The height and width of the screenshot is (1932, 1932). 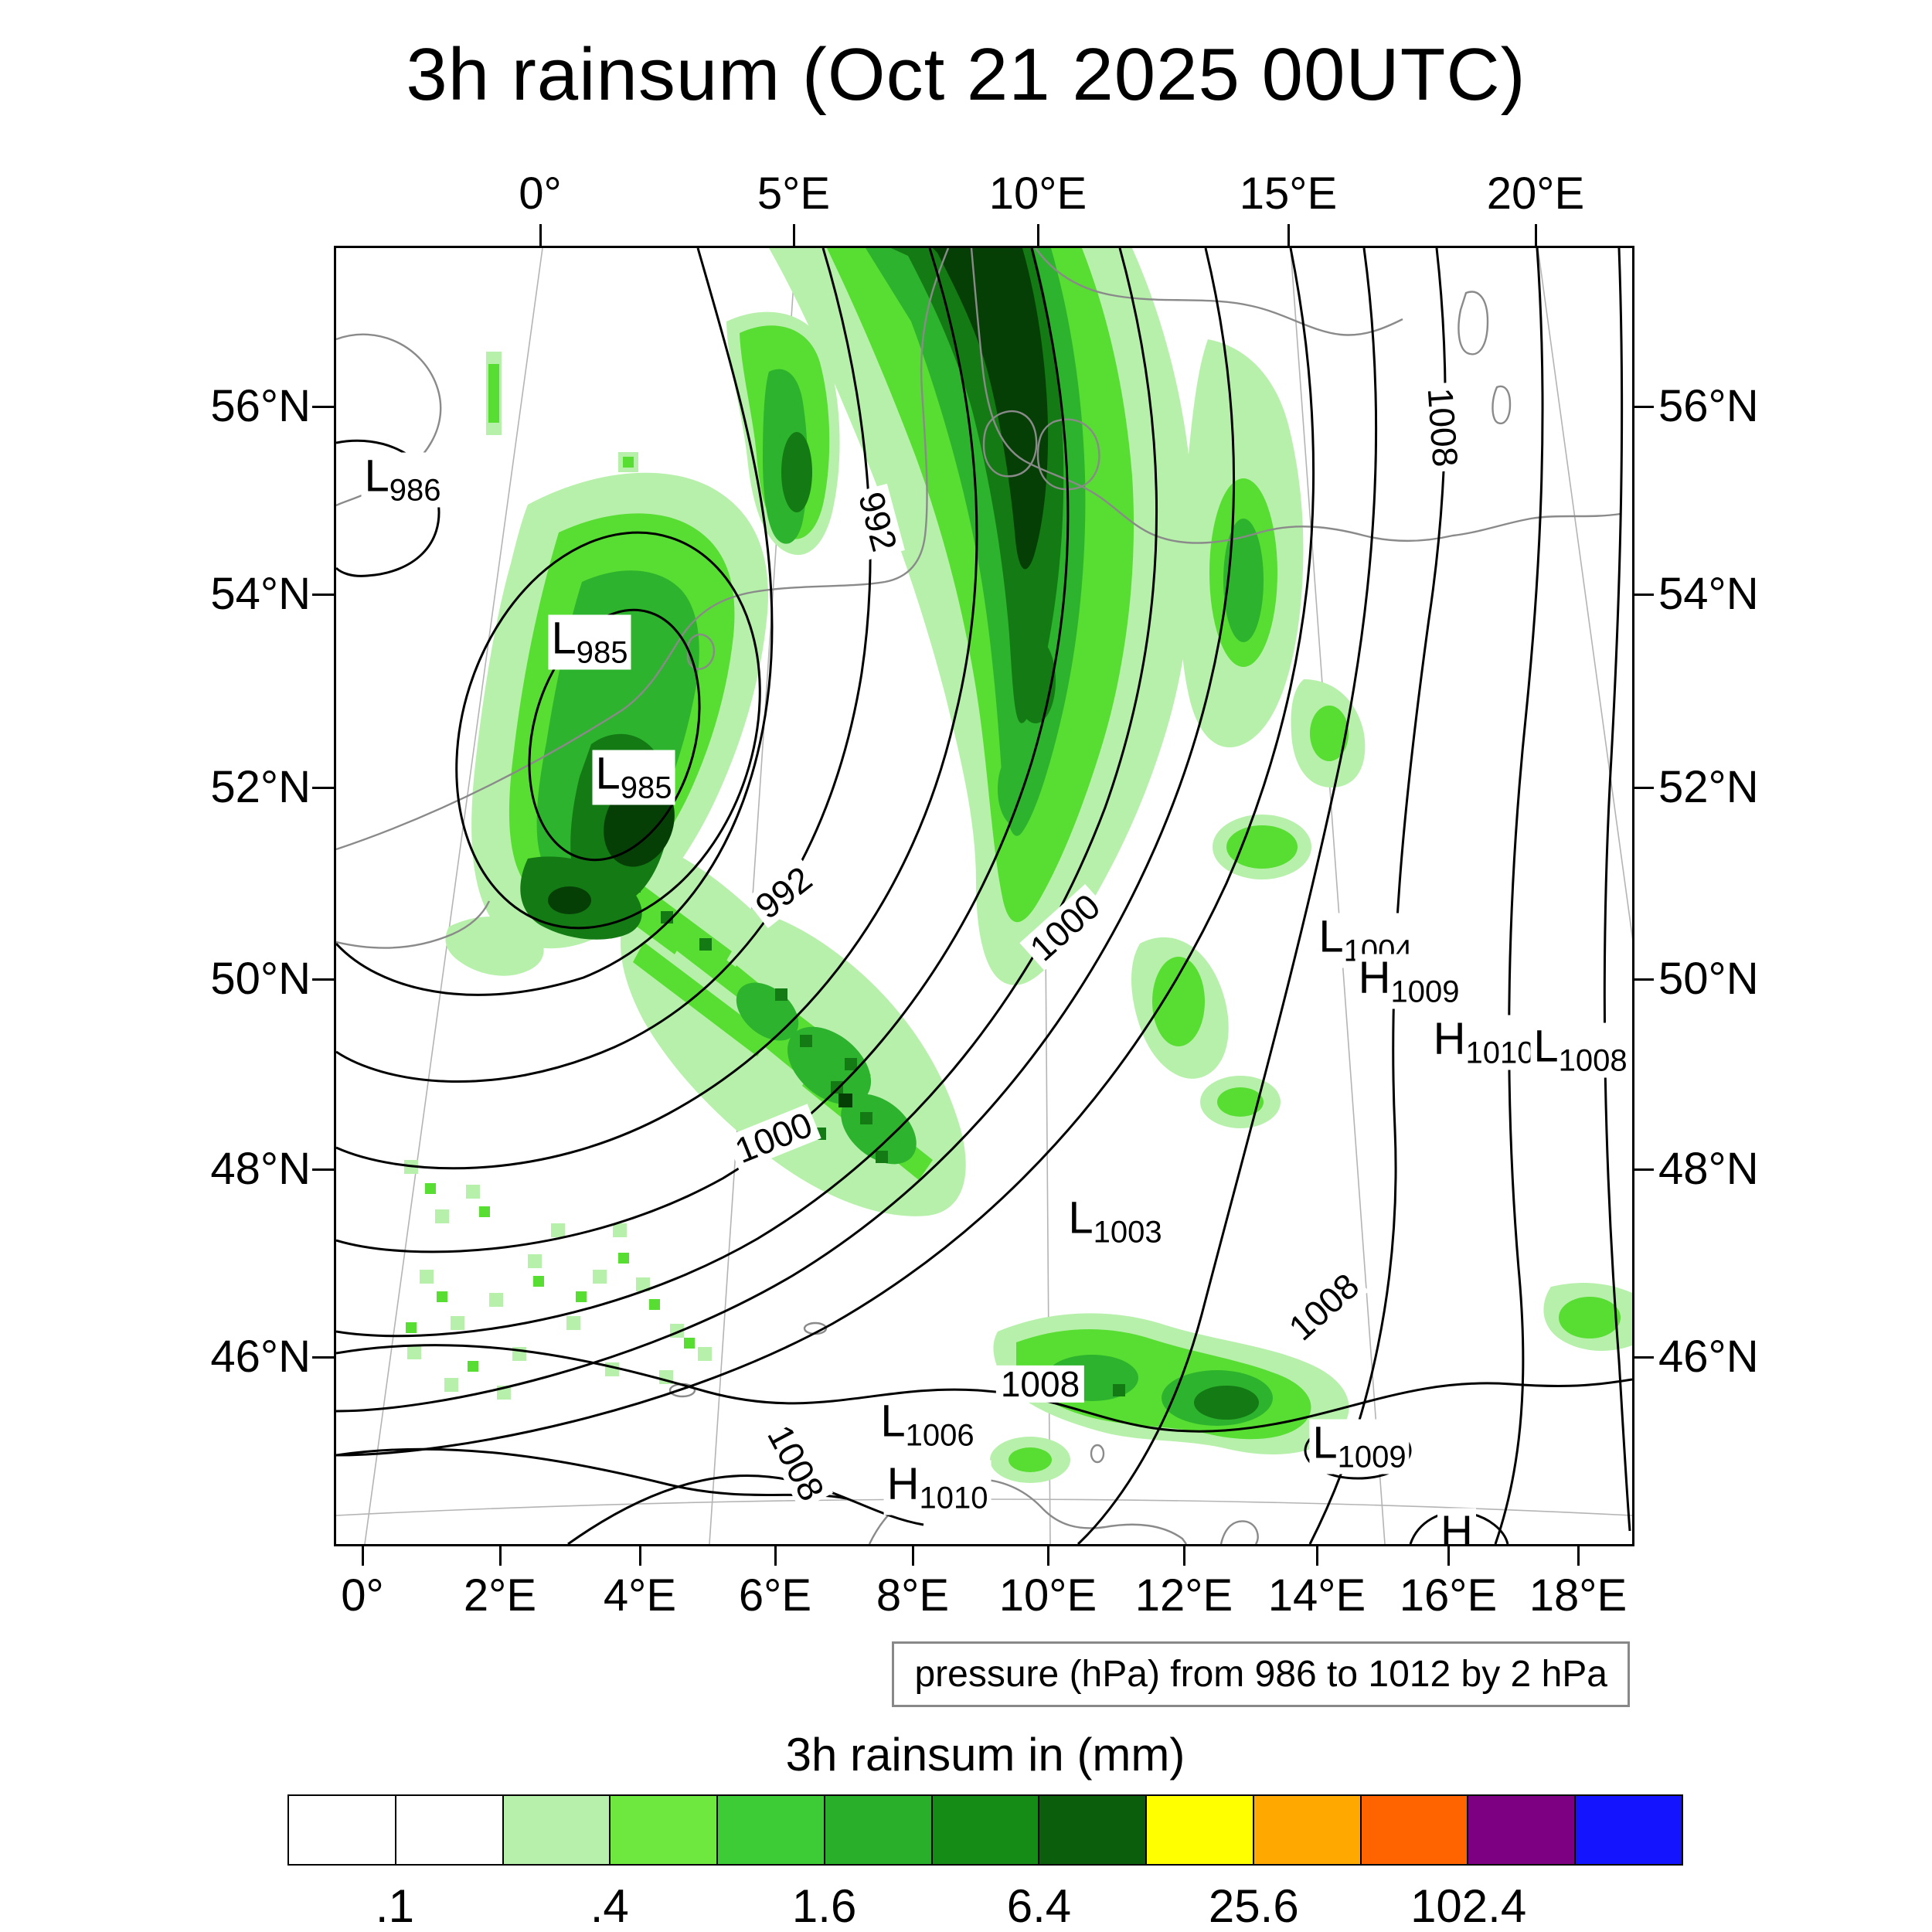 I want to click on lon-tick-label-top: 5°E, so click(x=794, y=193).